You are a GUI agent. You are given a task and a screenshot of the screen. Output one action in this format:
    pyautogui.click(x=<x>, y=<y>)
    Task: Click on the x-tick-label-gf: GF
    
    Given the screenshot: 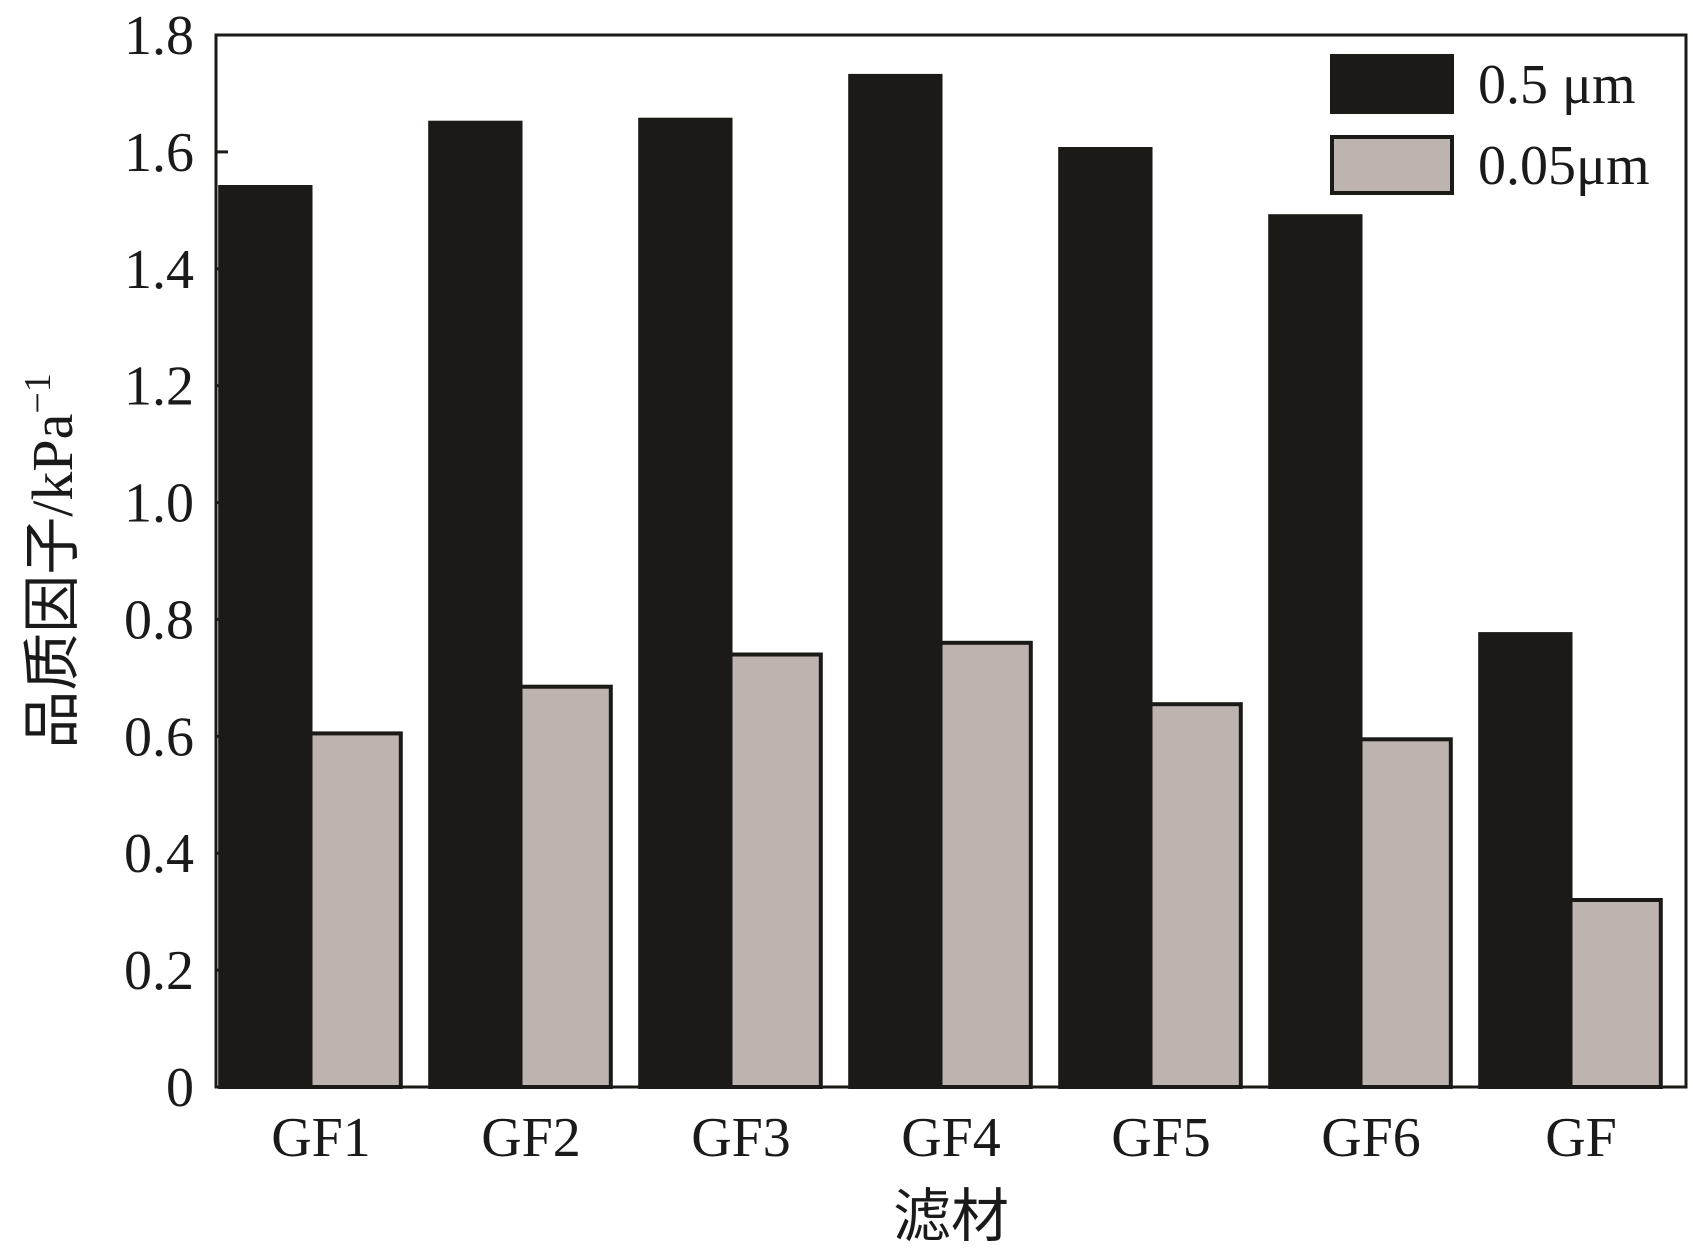 What is the action you would take?
    pyautogui.click(x=1581, y=1138)
    